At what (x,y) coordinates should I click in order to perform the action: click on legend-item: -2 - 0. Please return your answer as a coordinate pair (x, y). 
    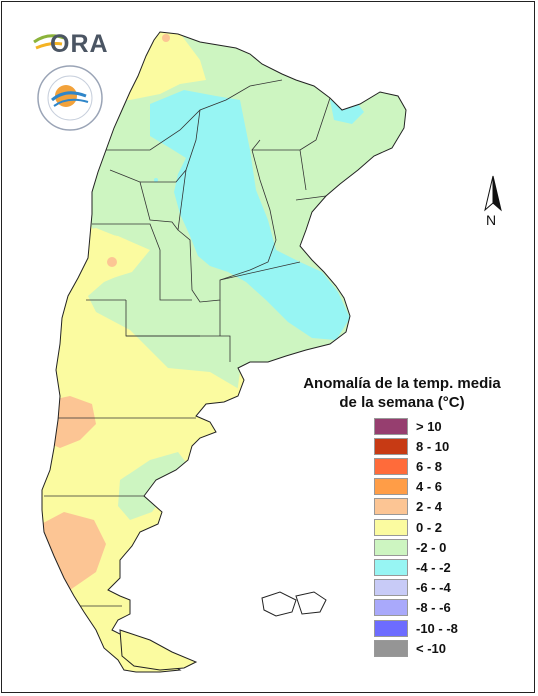
    Looking at the image, I should click on (434, 547).